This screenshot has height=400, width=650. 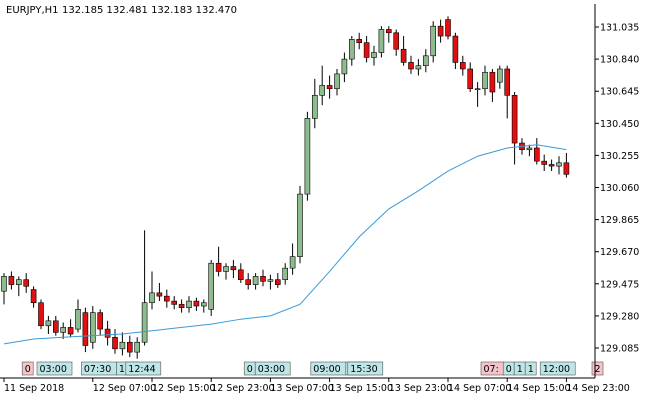 I want to click on time-tag: 07:, so click(x=492, y=368).